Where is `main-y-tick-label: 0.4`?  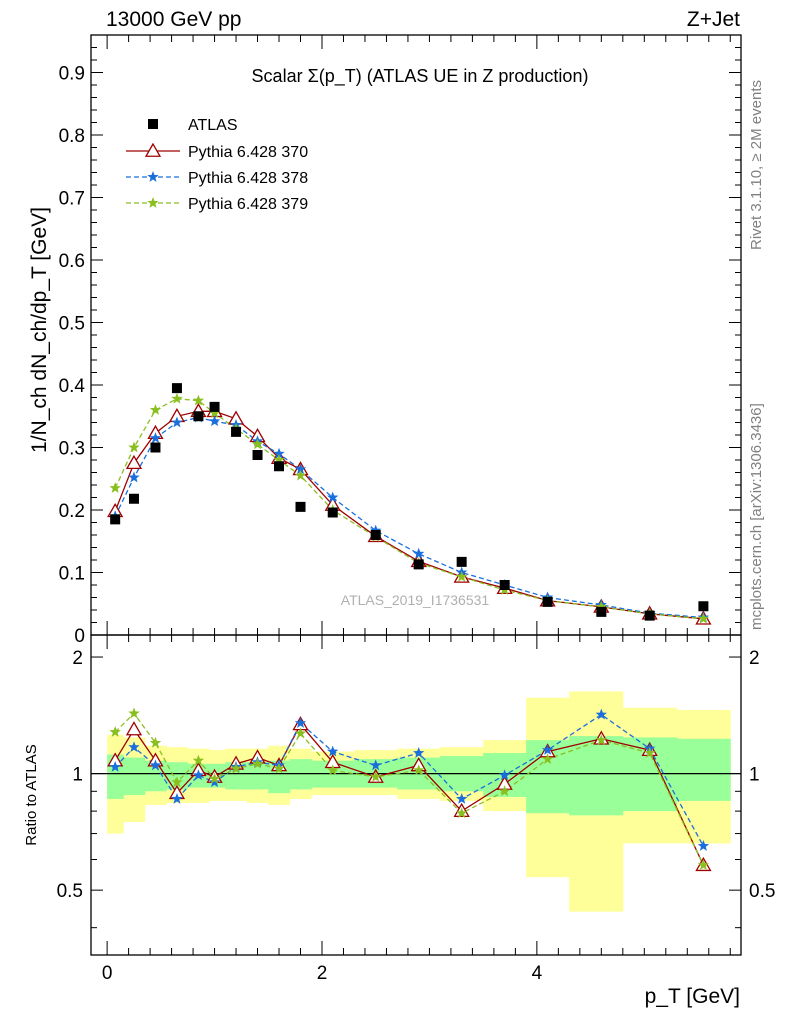
main-y-tick-label: 0.4 is located at coordinates (72, 386).